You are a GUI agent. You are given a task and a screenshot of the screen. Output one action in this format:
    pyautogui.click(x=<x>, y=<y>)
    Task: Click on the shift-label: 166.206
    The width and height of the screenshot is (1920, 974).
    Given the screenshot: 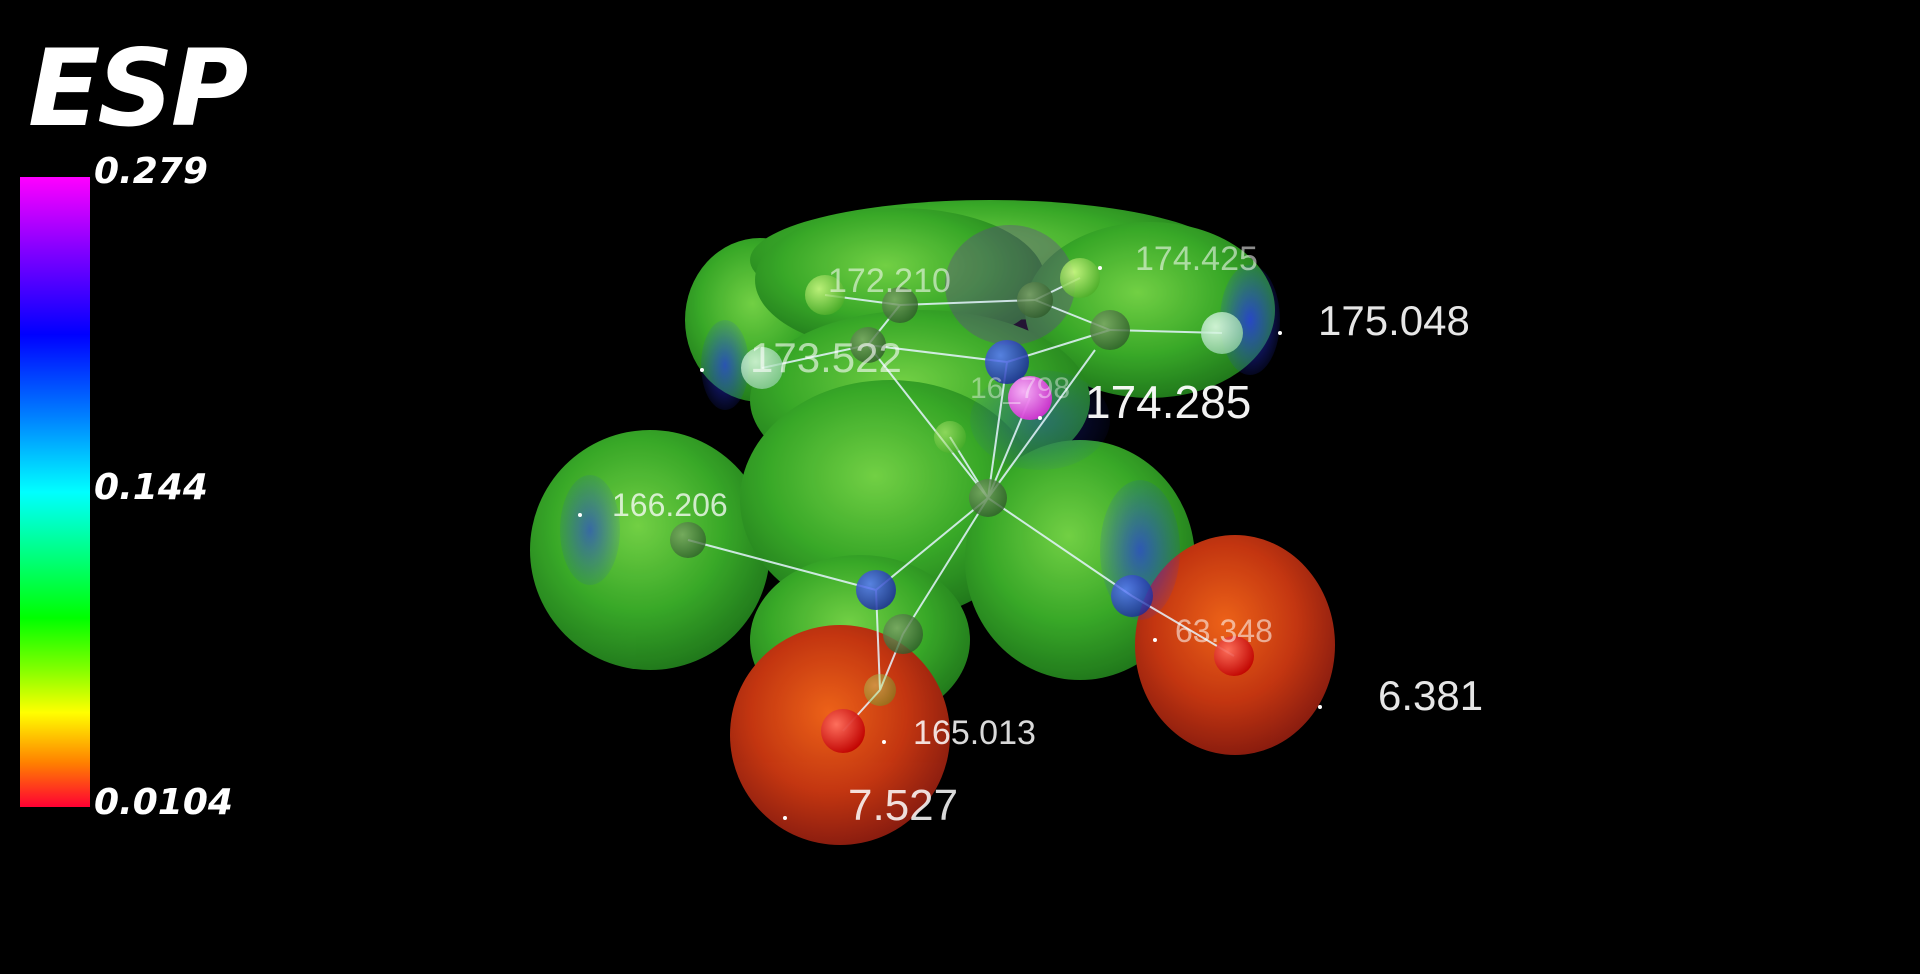 What is the action you would take?
    pyautogui.click(x=670, y=505)
    